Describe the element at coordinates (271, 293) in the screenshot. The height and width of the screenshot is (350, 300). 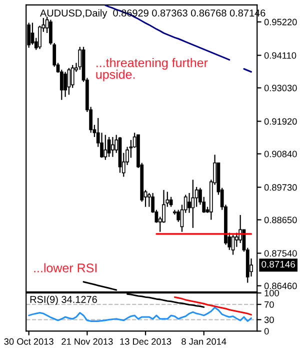
I see `y-tick-label: 100` at that location.